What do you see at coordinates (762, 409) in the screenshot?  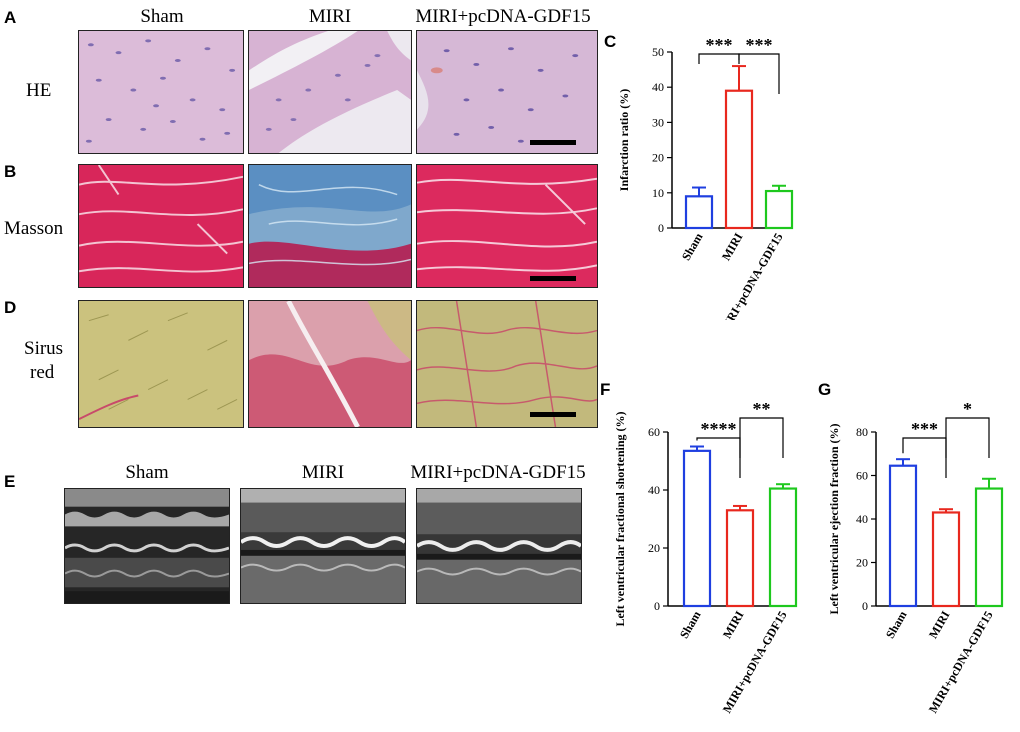 I see `chart-f-sig-label-1: **` at bounding box center [762, 409].